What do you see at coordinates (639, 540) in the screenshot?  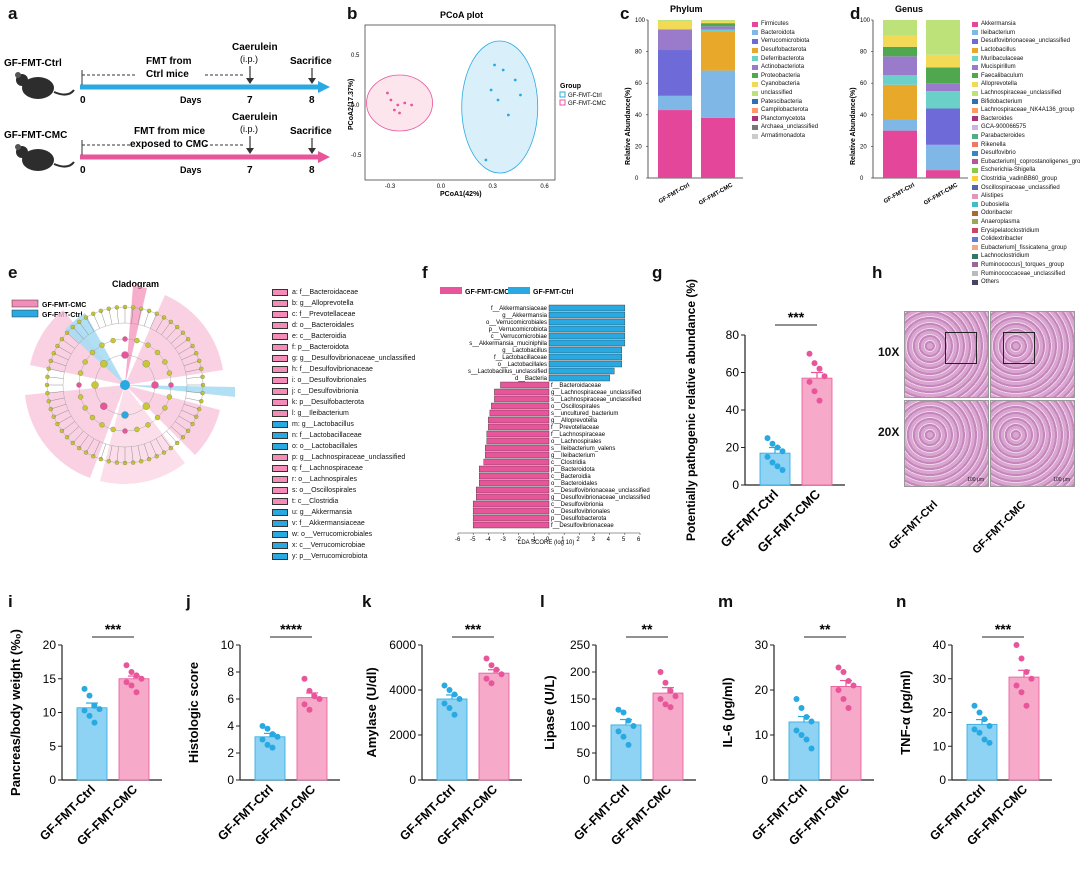 I see `lda-tick-label: 6` at bounding box center [639, 540].